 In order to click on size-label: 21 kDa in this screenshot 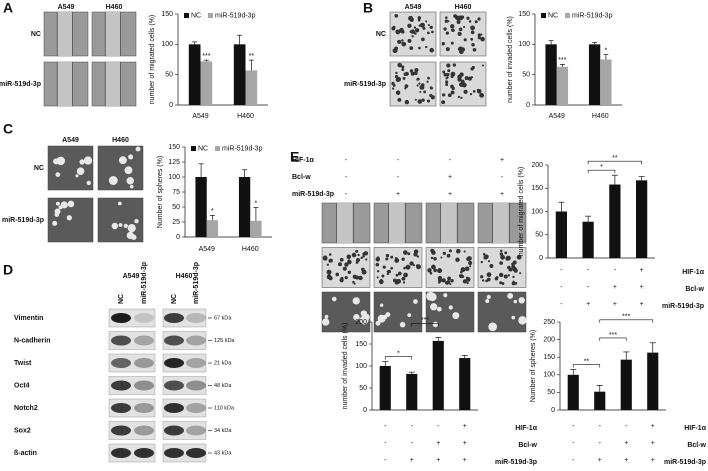, I will do `click(223, 363)`.